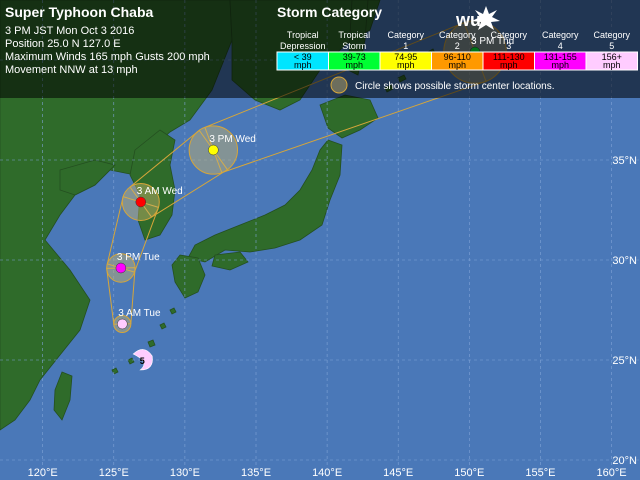 This screenshot has height=480, width=640. I want to click on lon-label: 140°E, so click(327, 473).